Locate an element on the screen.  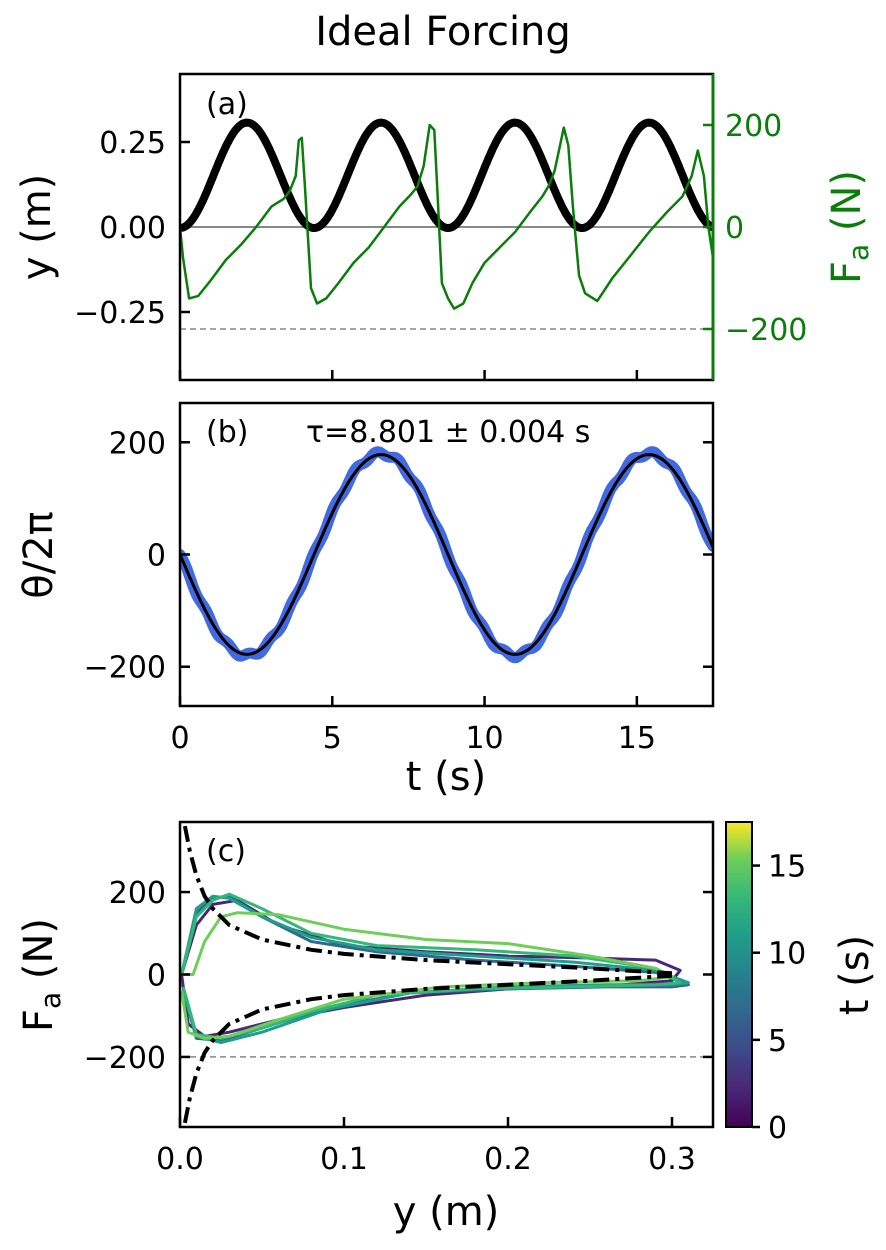
panel-a-ytick-label: −0.25 is located at coordinates (120, 313).